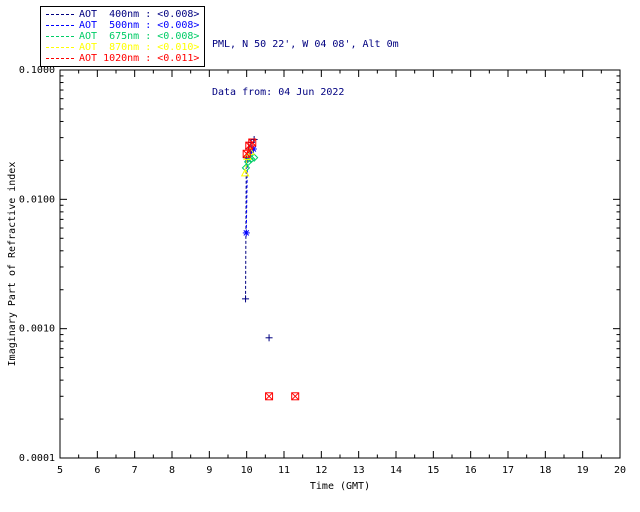 The image size is (640, 512). Describe the element at coordinates (12, 264) in the screenshot. I see `y-axis-label: Imaginary Part of Refractive index` at that location.